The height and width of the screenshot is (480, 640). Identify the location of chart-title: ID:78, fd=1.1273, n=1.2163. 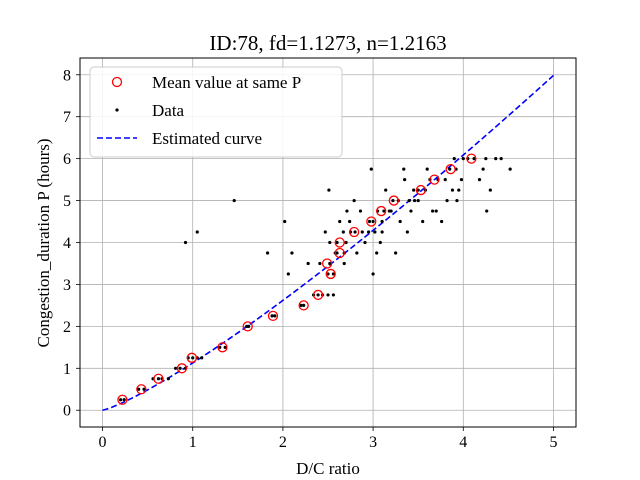
(327, 43).